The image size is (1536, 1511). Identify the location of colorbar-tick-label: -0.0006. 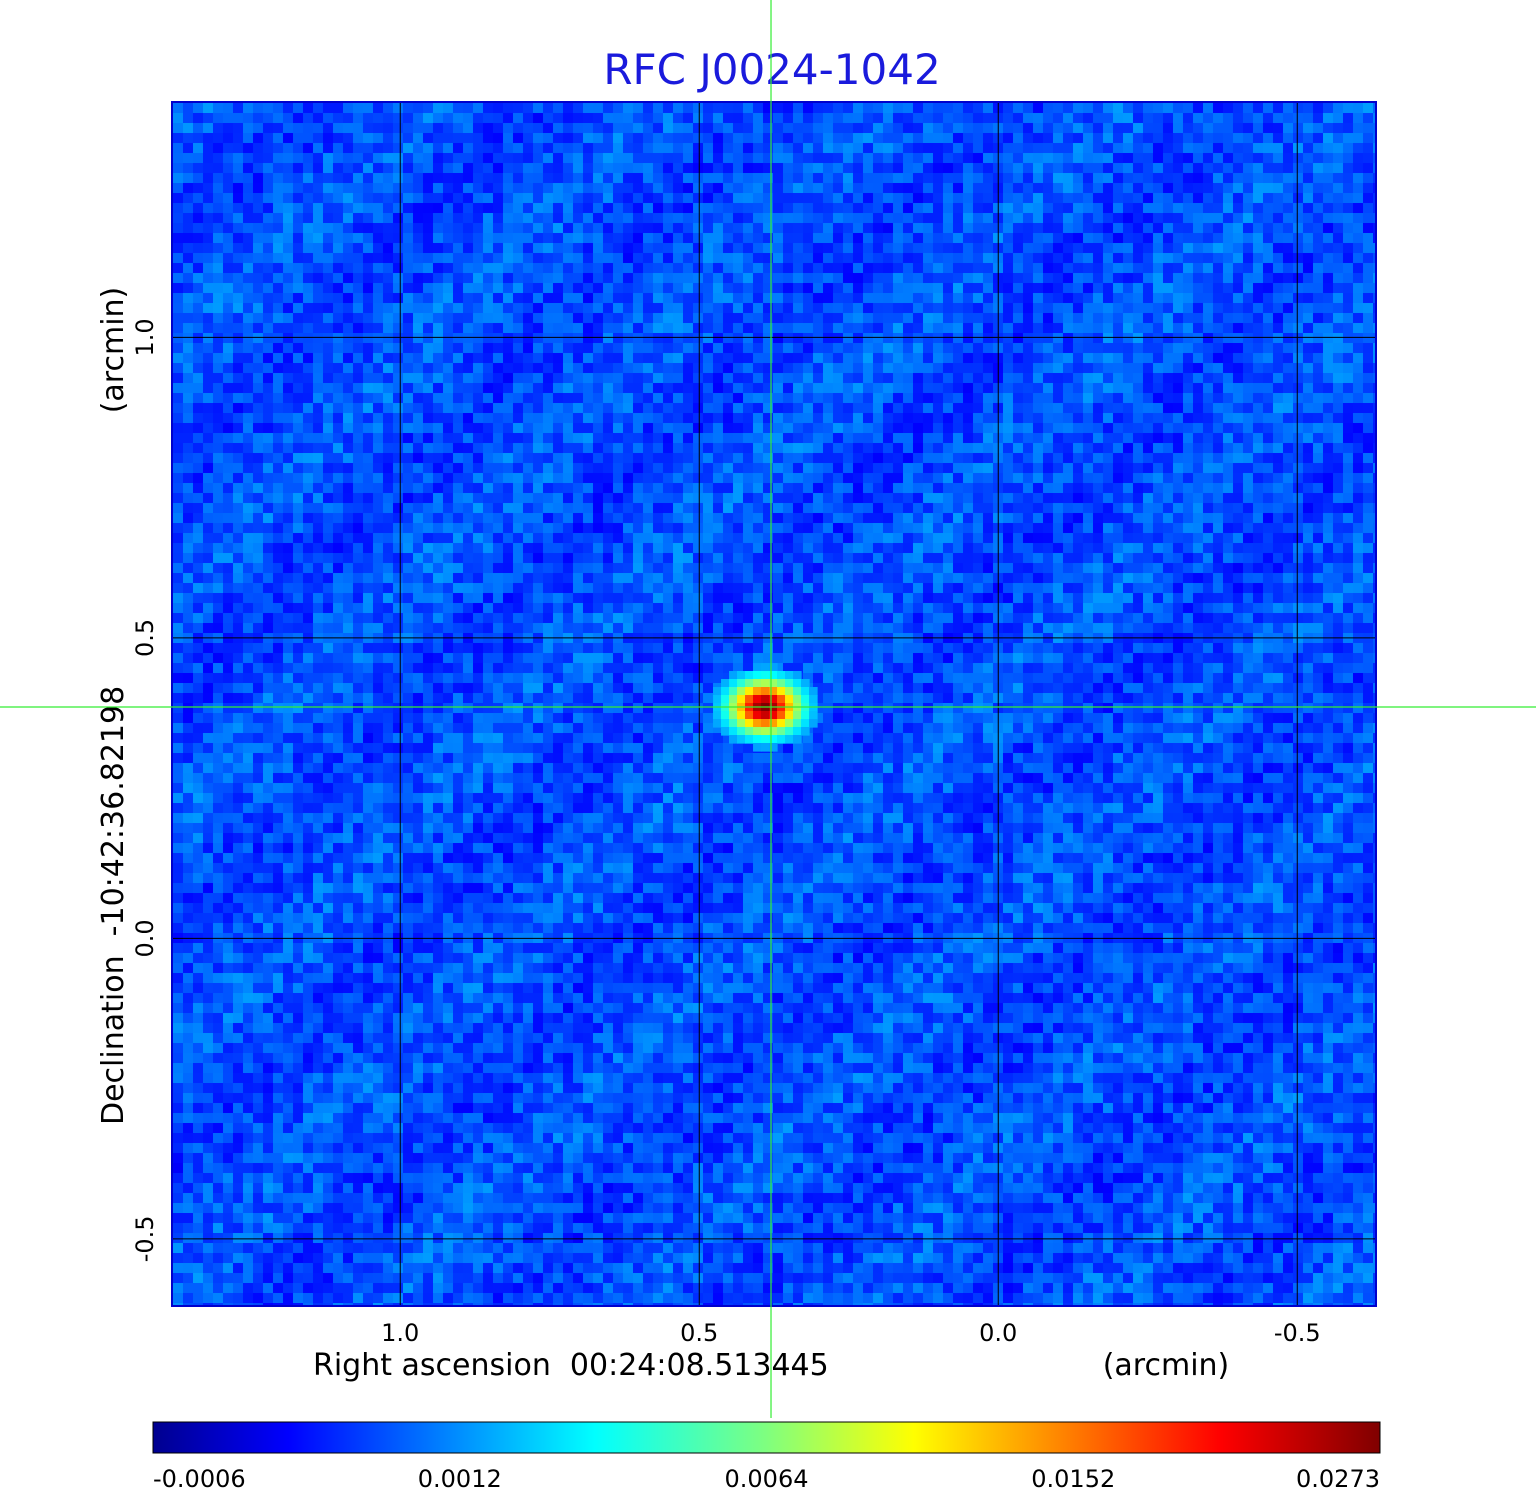
(199, 1479).